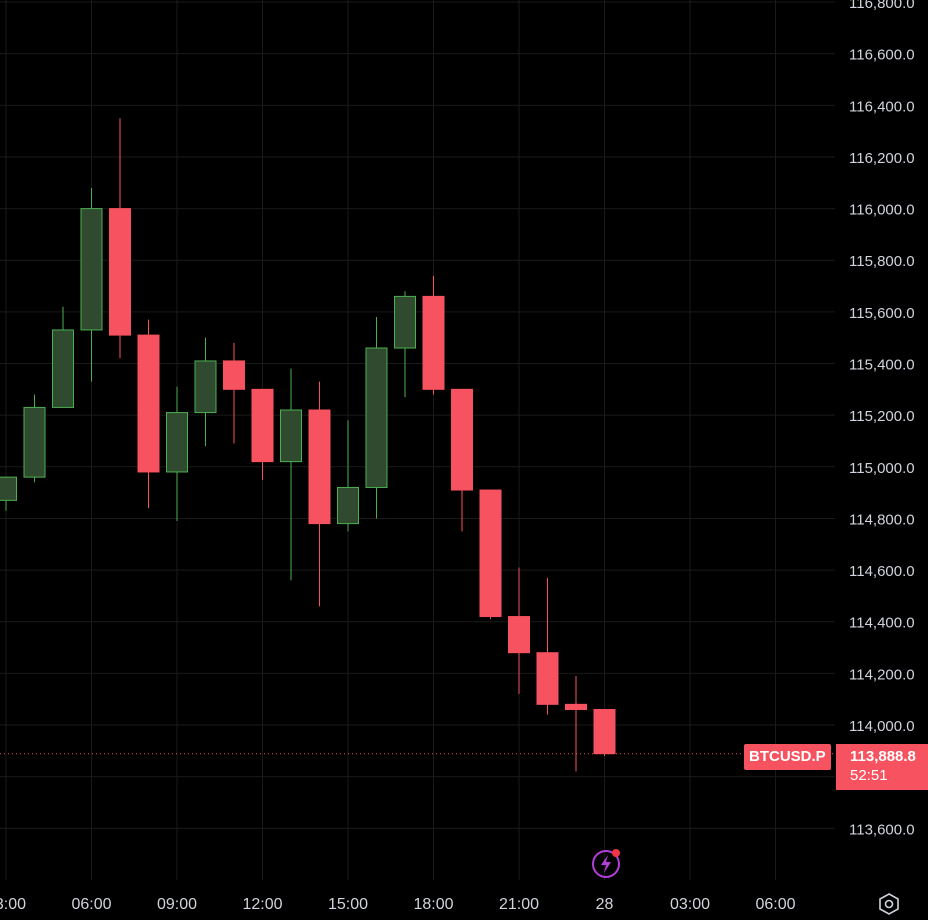 The height and width of the screenshot is (920, 928). I want to click on price-tick-label: 114,200.0, so click(882, 674).